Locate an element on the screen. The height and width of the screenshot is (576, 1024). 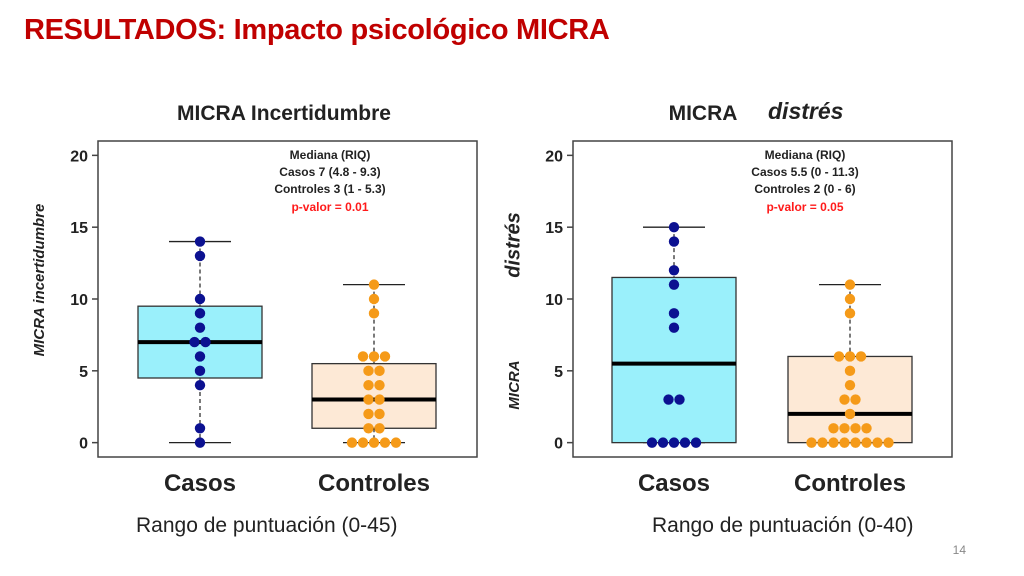
legend-line: Controles 2 (0 - 6) is located at coordinates (804, 189).